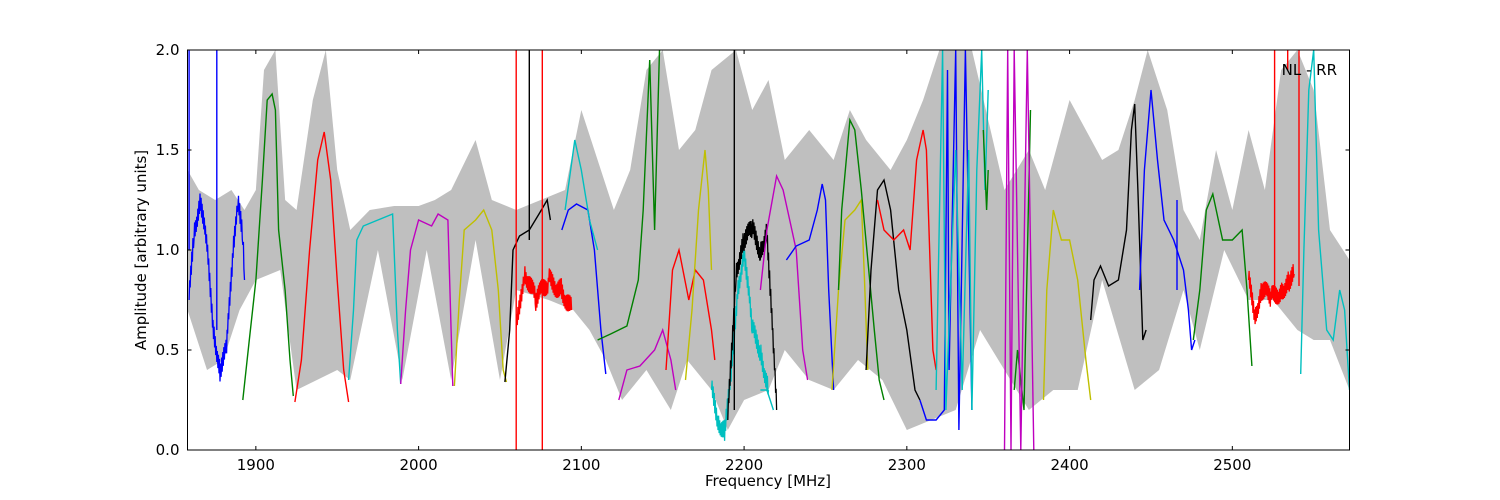 The width and height of the screenshot is (1500, 500). What do you see at coordinates (1069, 465) in the screenshot?
I see `x-tick-label: 2400` at bounding box center [1069, 465].